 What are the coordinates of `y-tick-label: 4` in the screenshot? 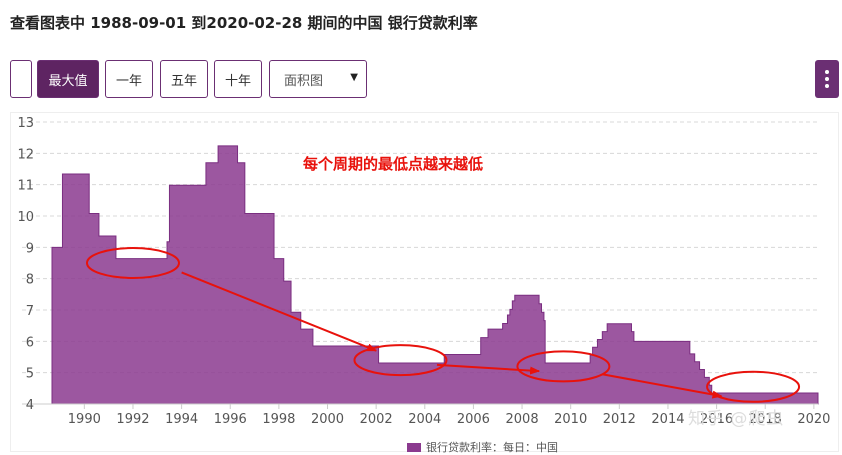 It's located at (30, 405).